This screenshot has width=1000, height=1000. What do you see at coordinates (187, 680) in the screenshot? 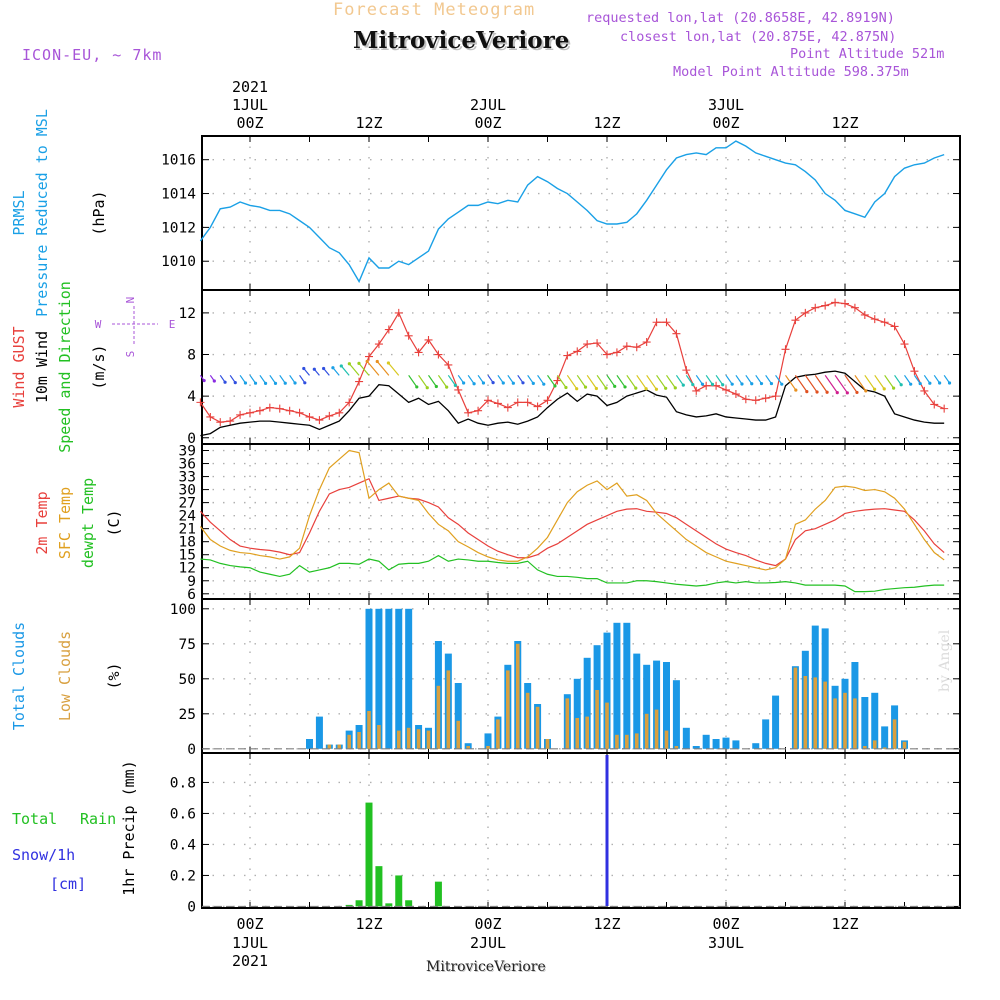
I see `ytick-label-clouds: 50` at bounding box center [187, 680].